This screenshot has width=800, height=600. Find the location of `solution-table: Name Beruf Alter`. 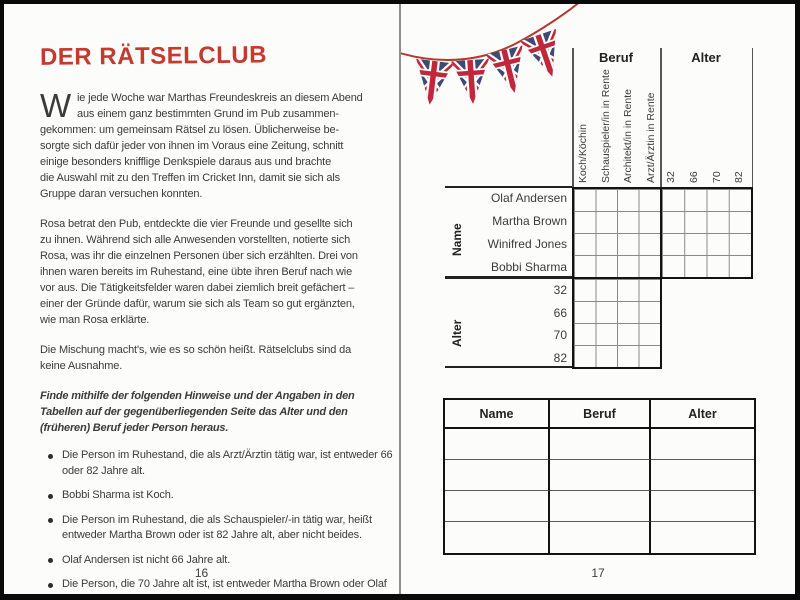

solution-table: Name Beruf Alter is located at coordinates (599, 476).